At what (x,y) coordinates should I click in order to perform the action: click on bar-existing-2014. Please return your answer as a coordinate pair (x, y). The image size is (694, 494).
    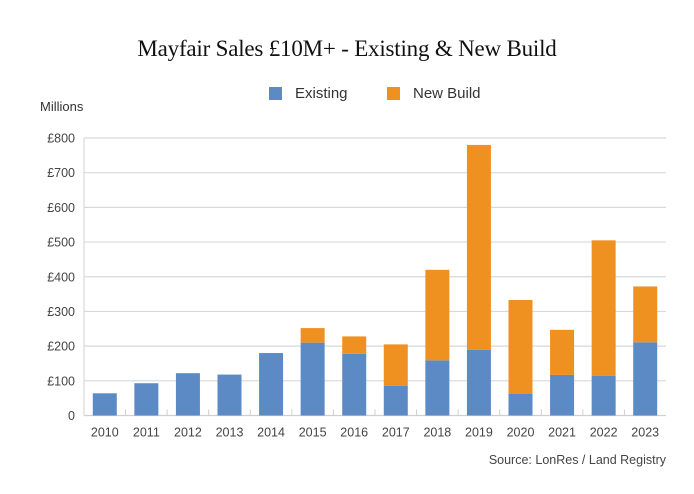
    Looking at the image, I should click on (271, 384).